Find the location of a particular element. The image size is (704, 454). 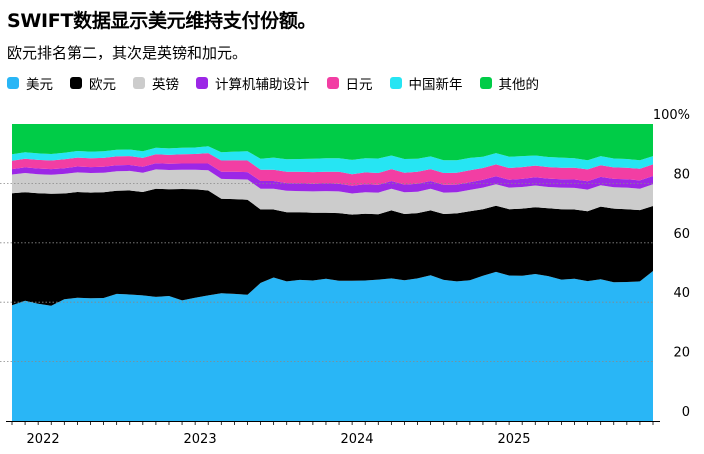

x-tick-label: 2022 is located at coordinates (43, 439).